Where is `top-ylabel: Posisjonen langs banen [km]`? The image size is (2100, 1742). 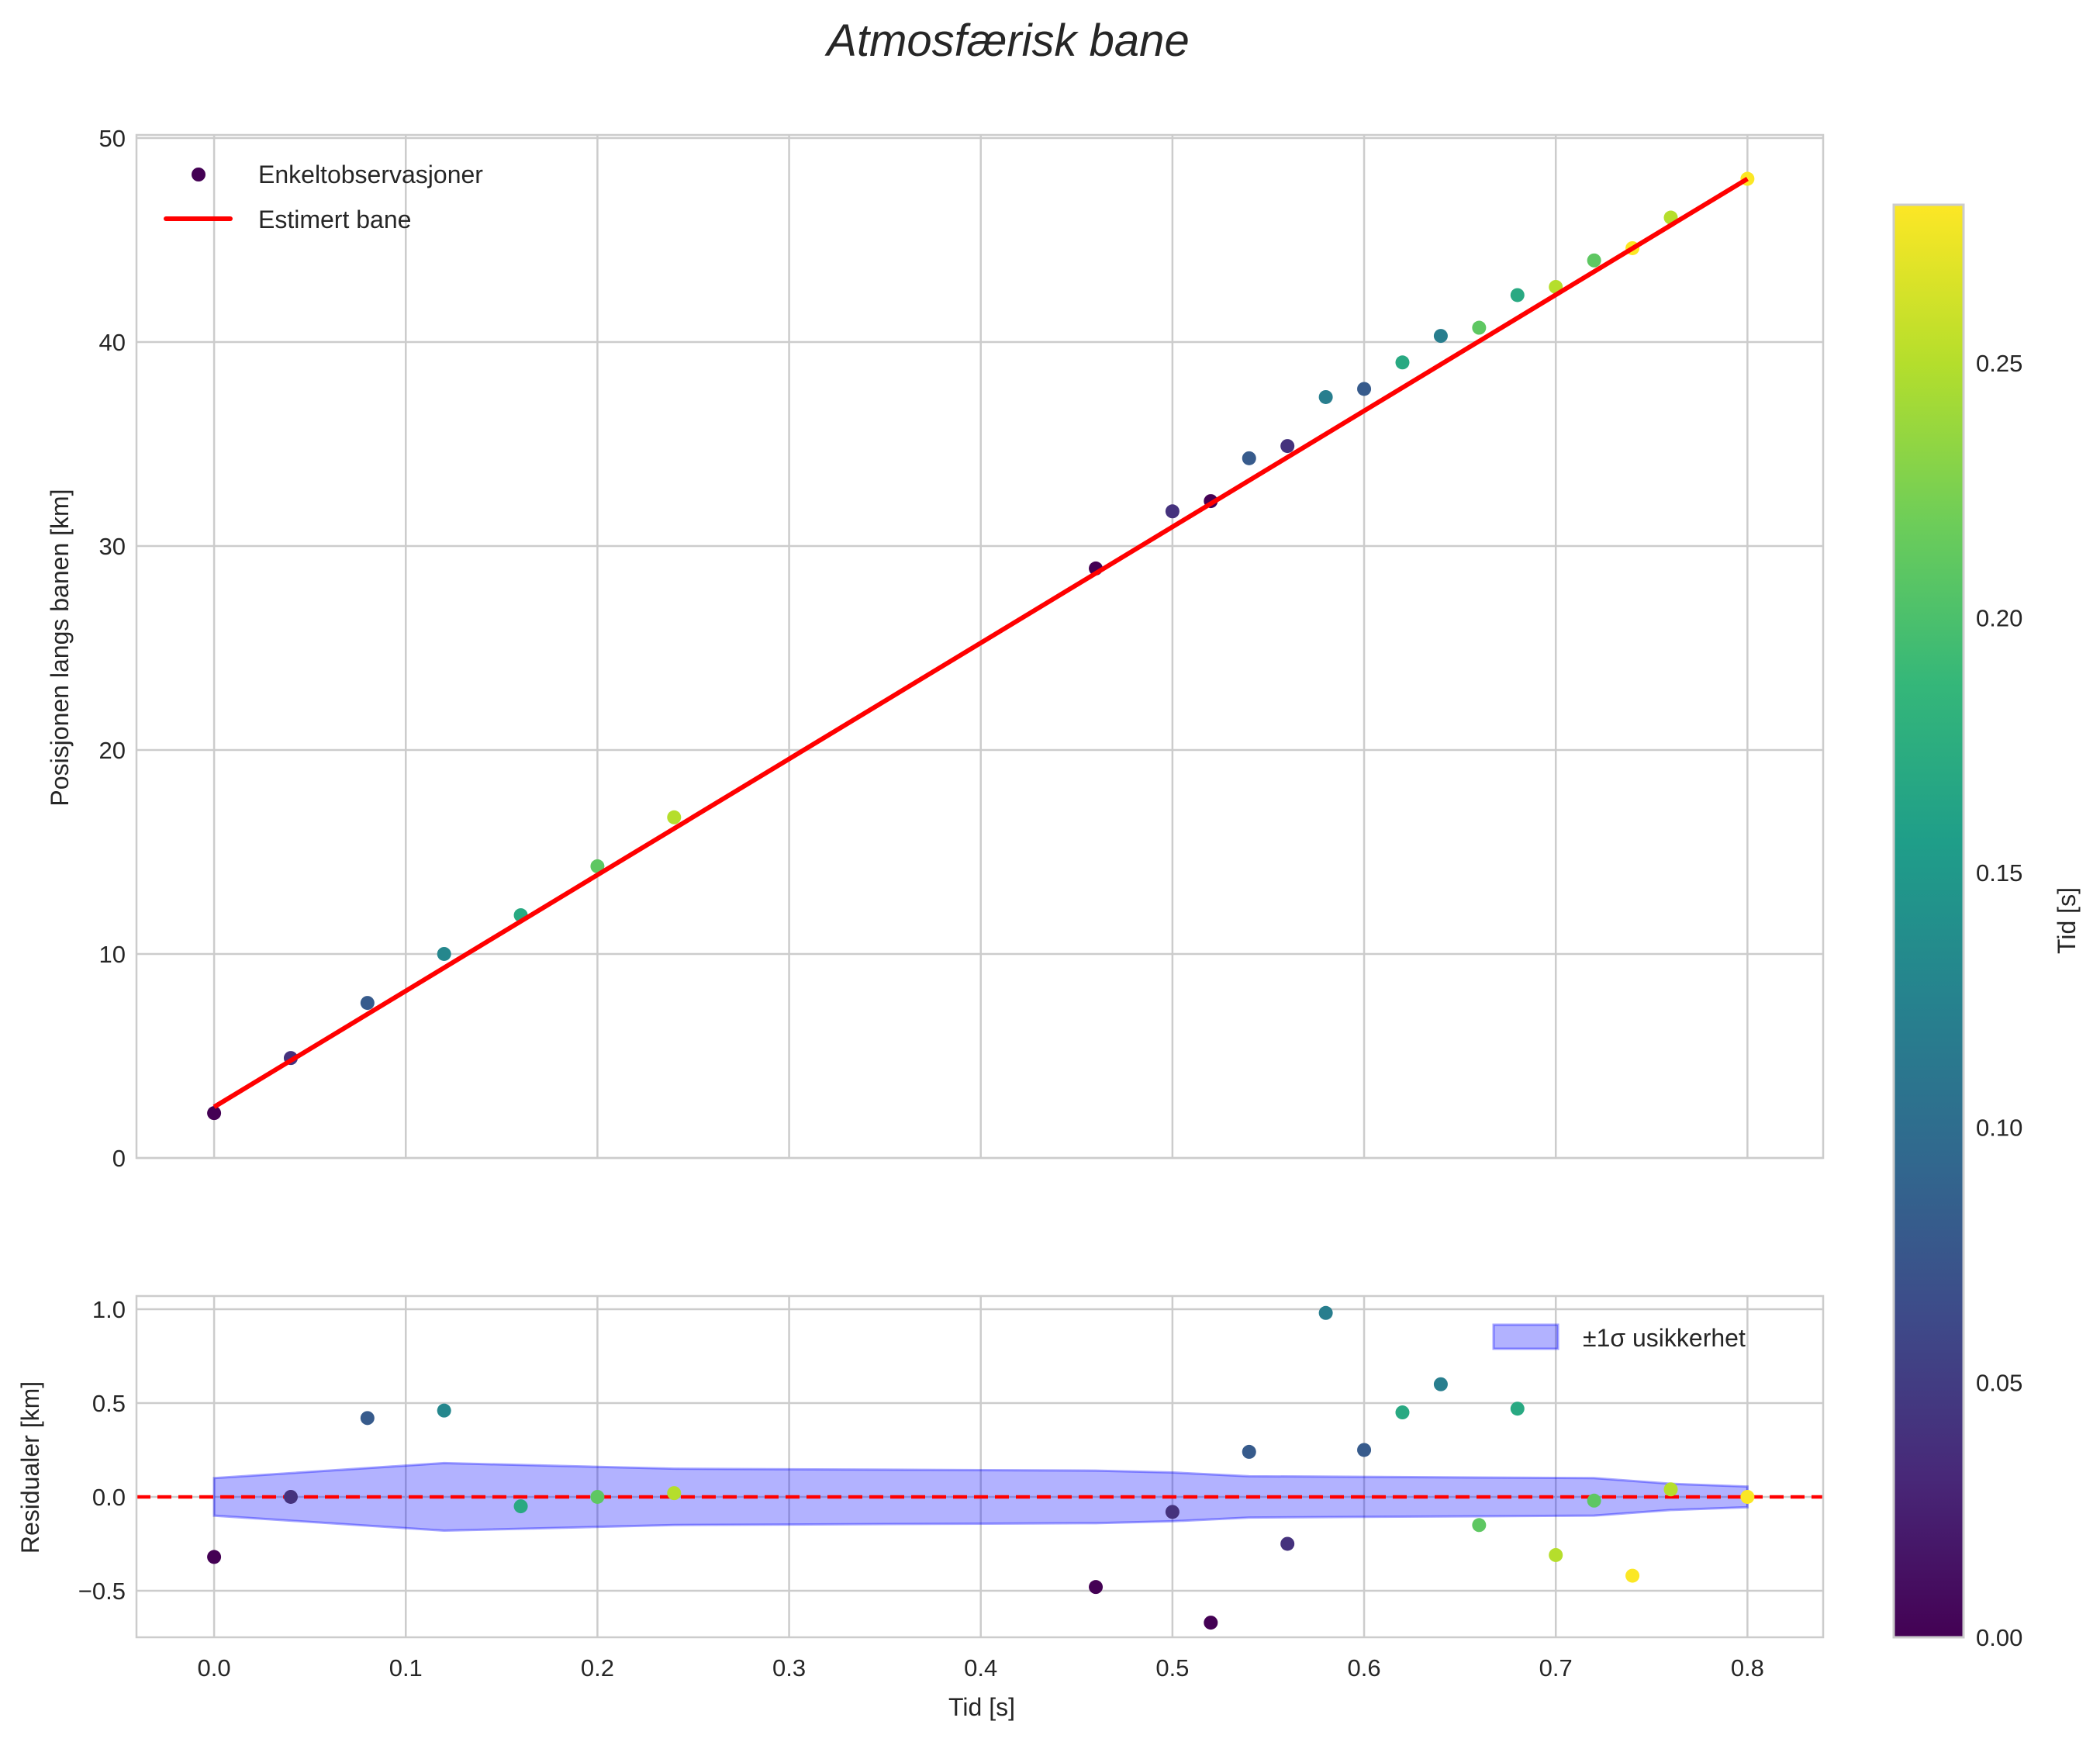
top-ylabel: Posisjonen langs banen [km] is located at coordinates (60, 647).